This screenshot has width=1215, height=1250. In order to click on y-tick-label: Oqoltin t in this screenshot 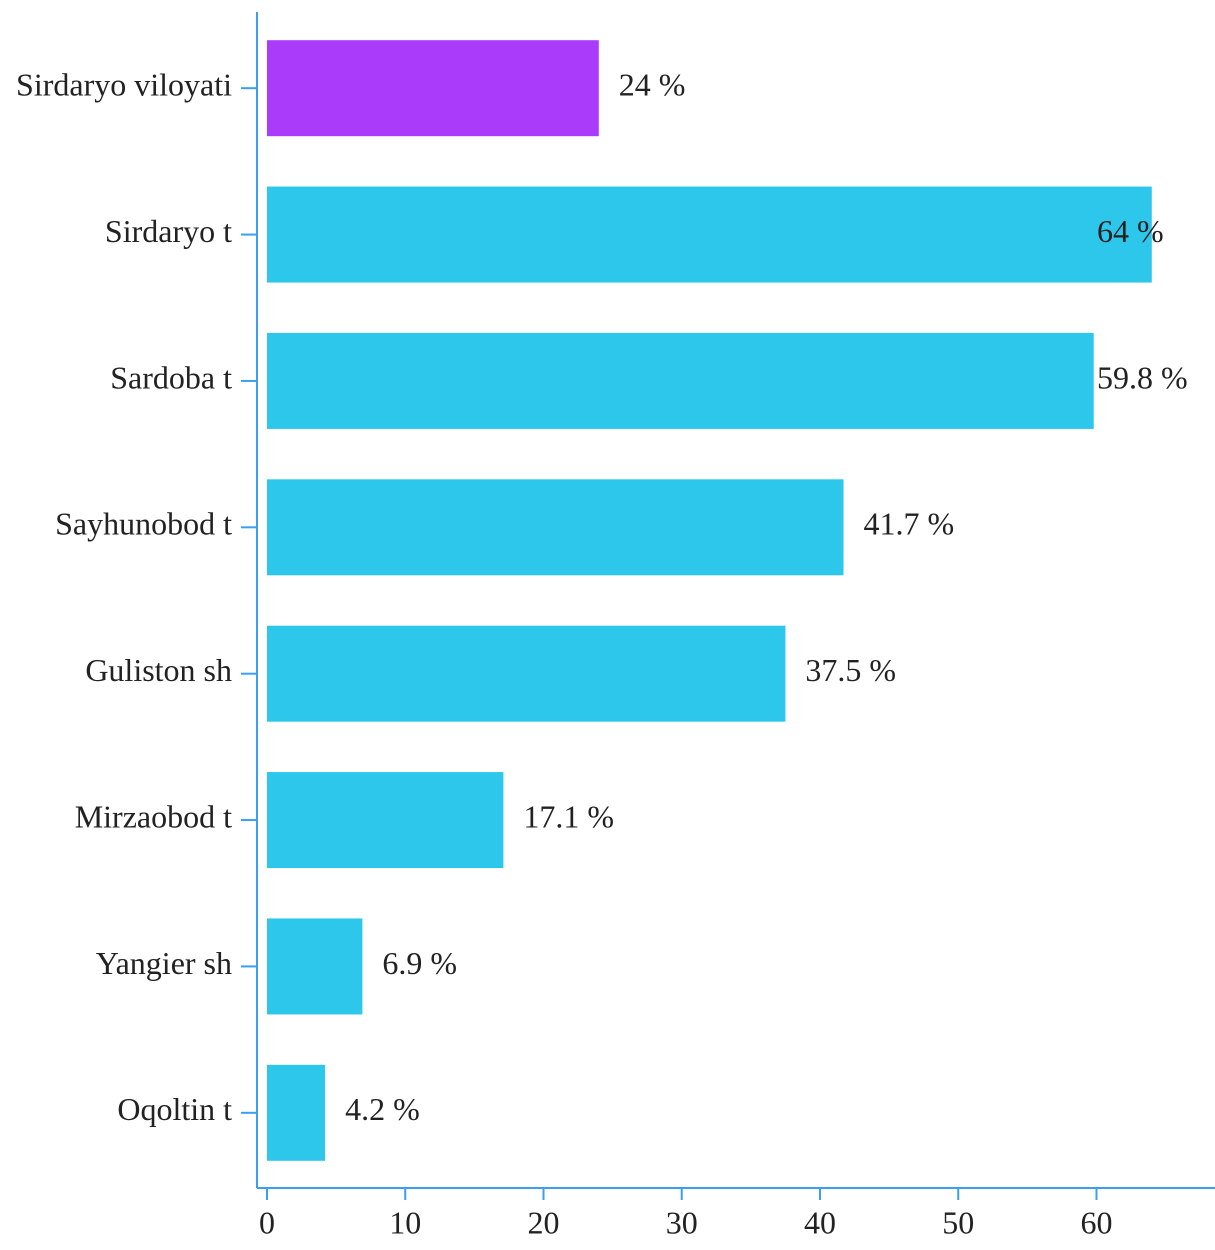, I will do `click(174, 1109)`.